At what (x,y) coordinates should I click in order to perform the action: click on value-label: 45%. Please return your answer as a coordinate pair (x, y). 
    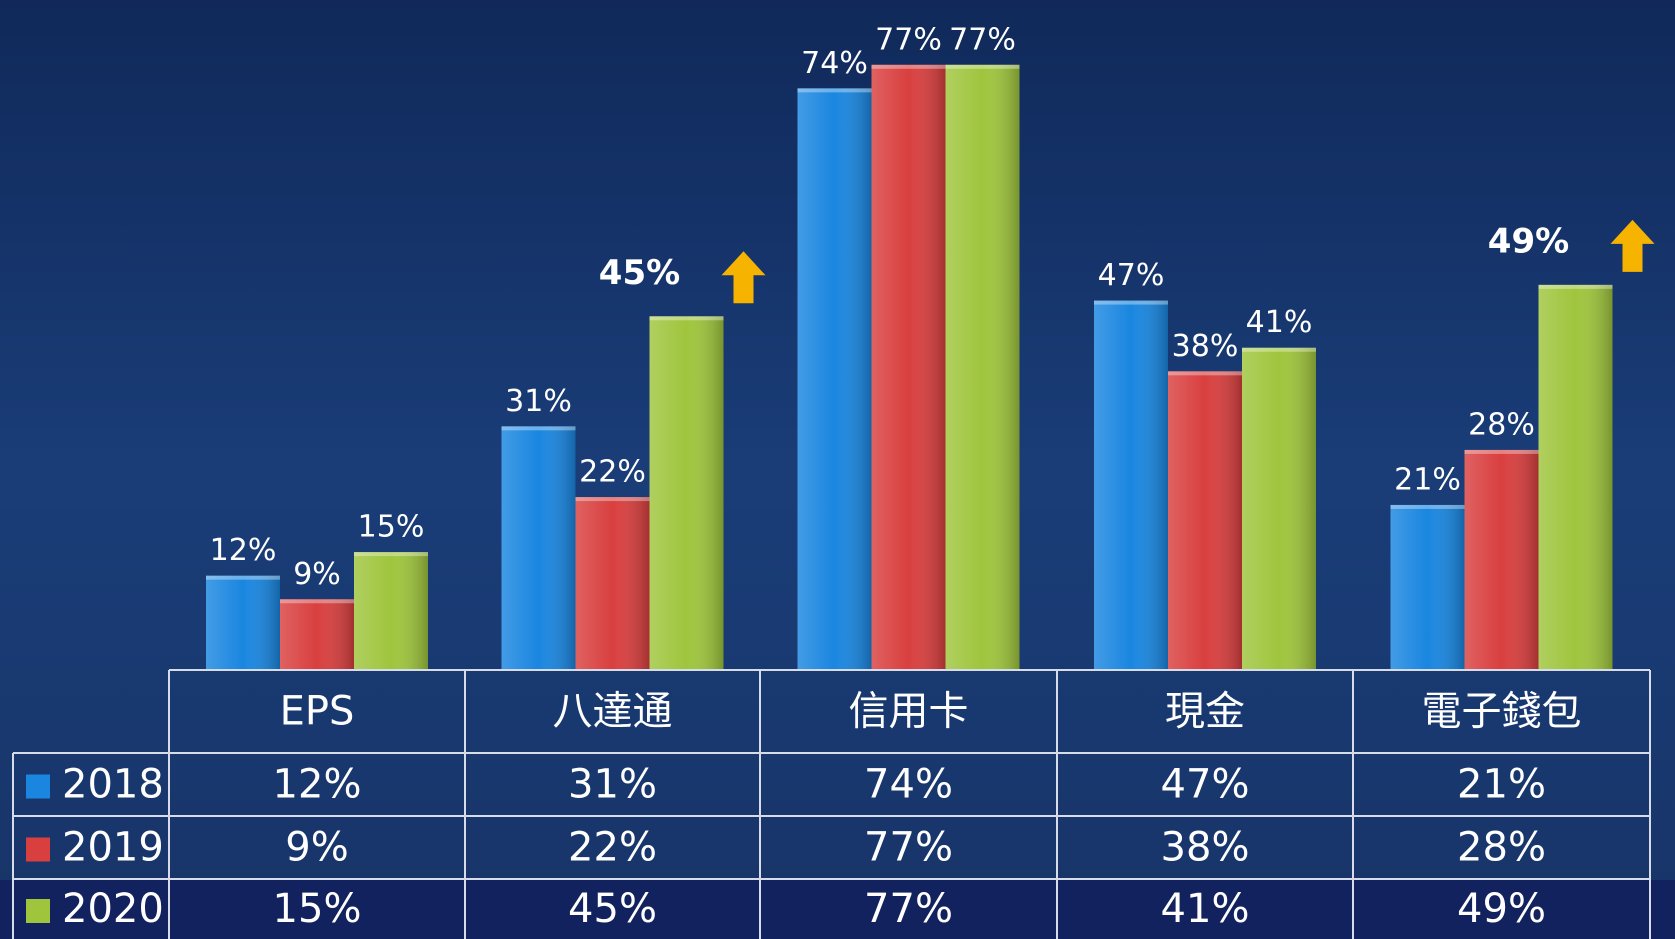
    Looking at the image, I should click on (639, 273).